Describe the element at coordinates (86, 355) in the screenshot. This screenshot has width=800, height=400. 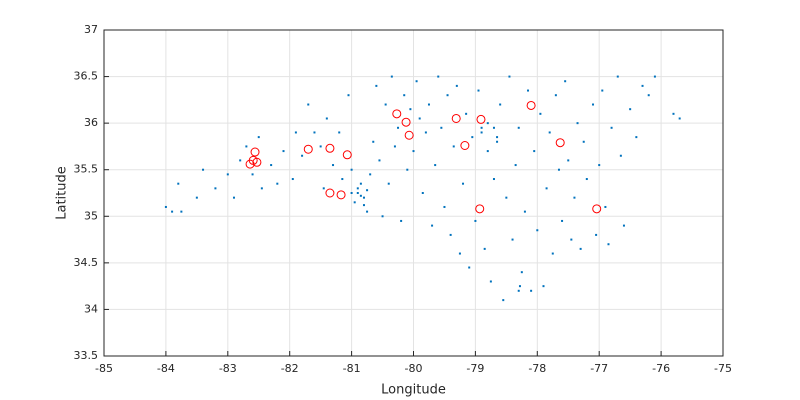
I see `y-tick-label: 33.5` at that location.